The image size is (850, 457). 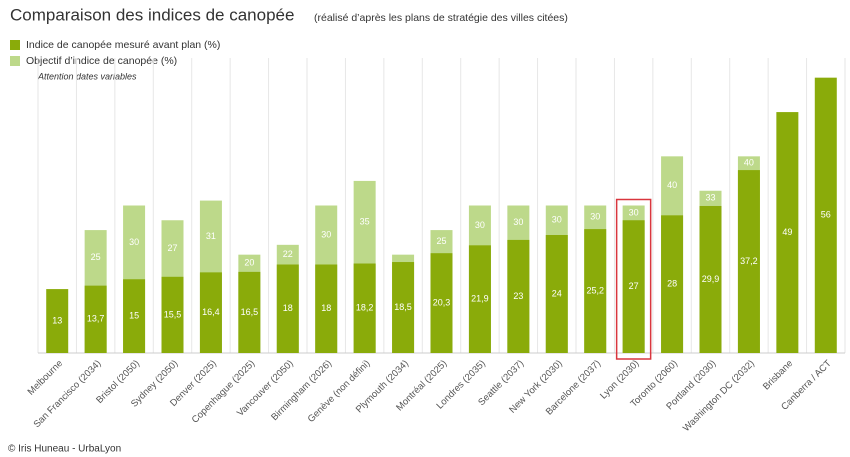 I want to click on value-label: 22, so click(x=288, y=254).